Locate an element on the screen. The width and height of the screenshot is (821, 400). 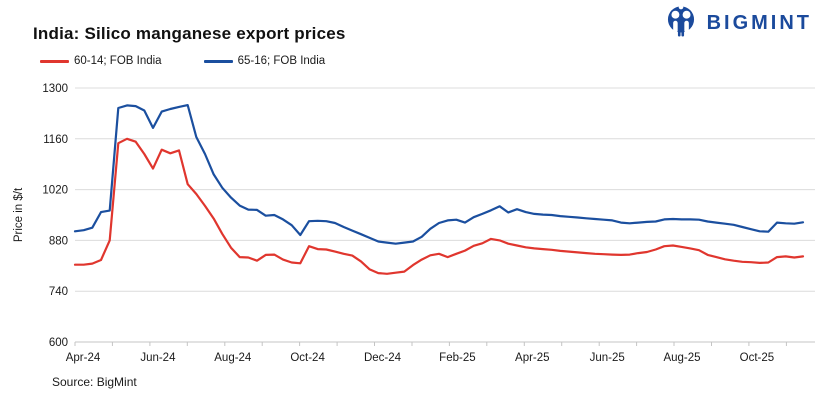
y-tick-label: 600 is located at coordinates (58, 343).